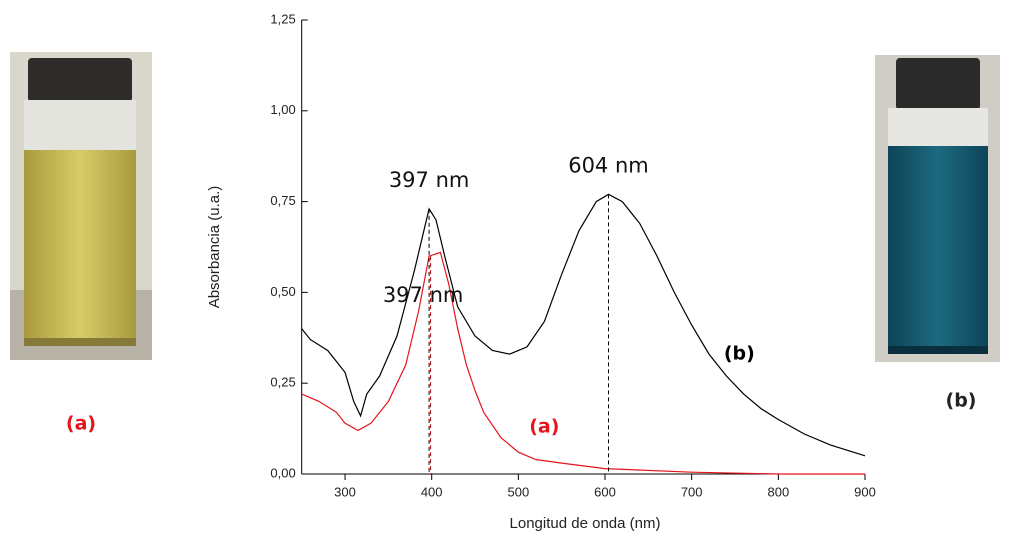 The width and height of the screenshot is (1013, 542). What do you see at coordinates (214, 247) in the screenshot?
I see `y-axis-label: Absorbancia (u.a.)` at bounding box center [214, 247].